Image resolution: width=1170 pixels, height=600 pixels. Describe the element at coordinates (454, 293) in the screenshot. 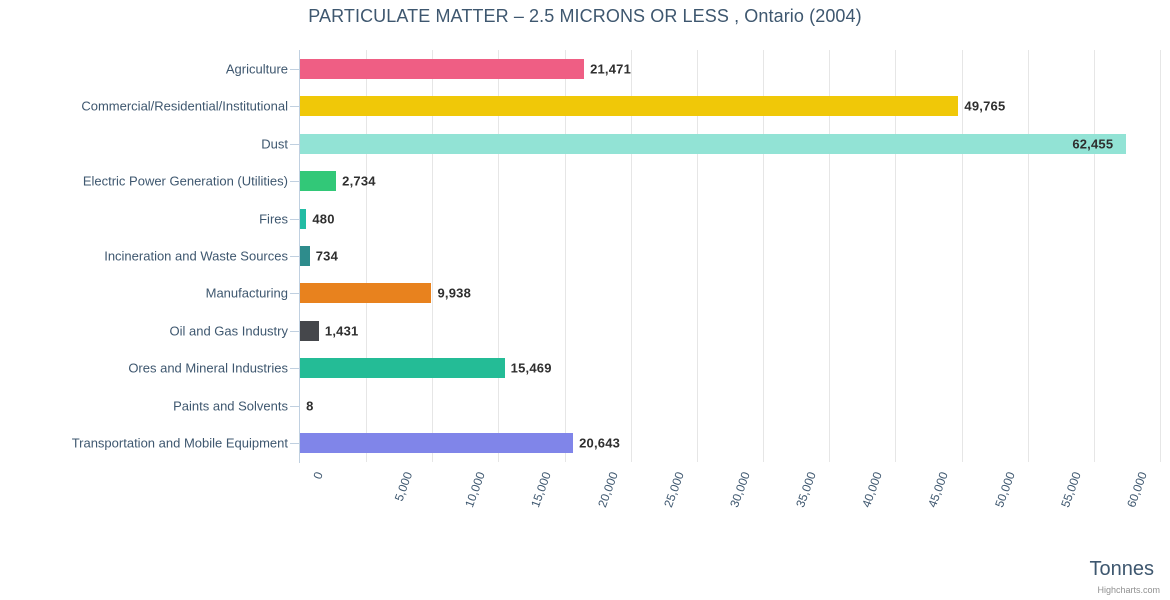

I see `data-label-6: 9,938` at that location.